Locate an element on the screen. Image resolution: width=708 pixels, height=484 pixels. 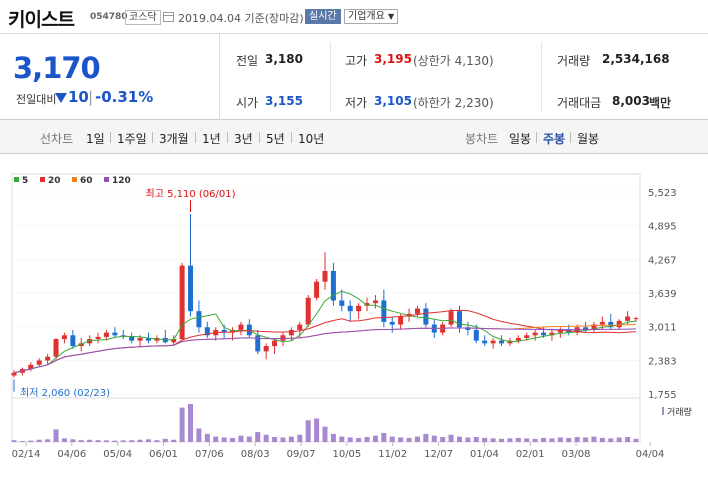
down-arrow-icon is located at coordinates (61, 98).